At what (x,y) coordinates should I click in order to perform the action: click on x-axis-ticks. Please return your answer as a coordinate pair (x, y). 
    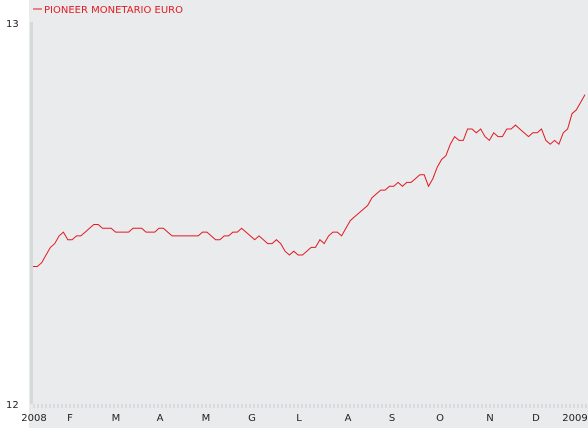
    Looking at the image, I should click on (310, 406).